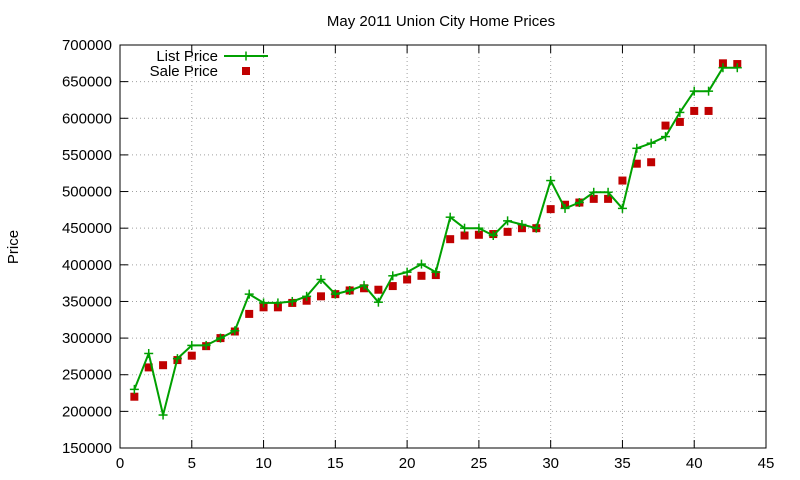  I want to click on y-tick-label: 500000, so click(87, 192).